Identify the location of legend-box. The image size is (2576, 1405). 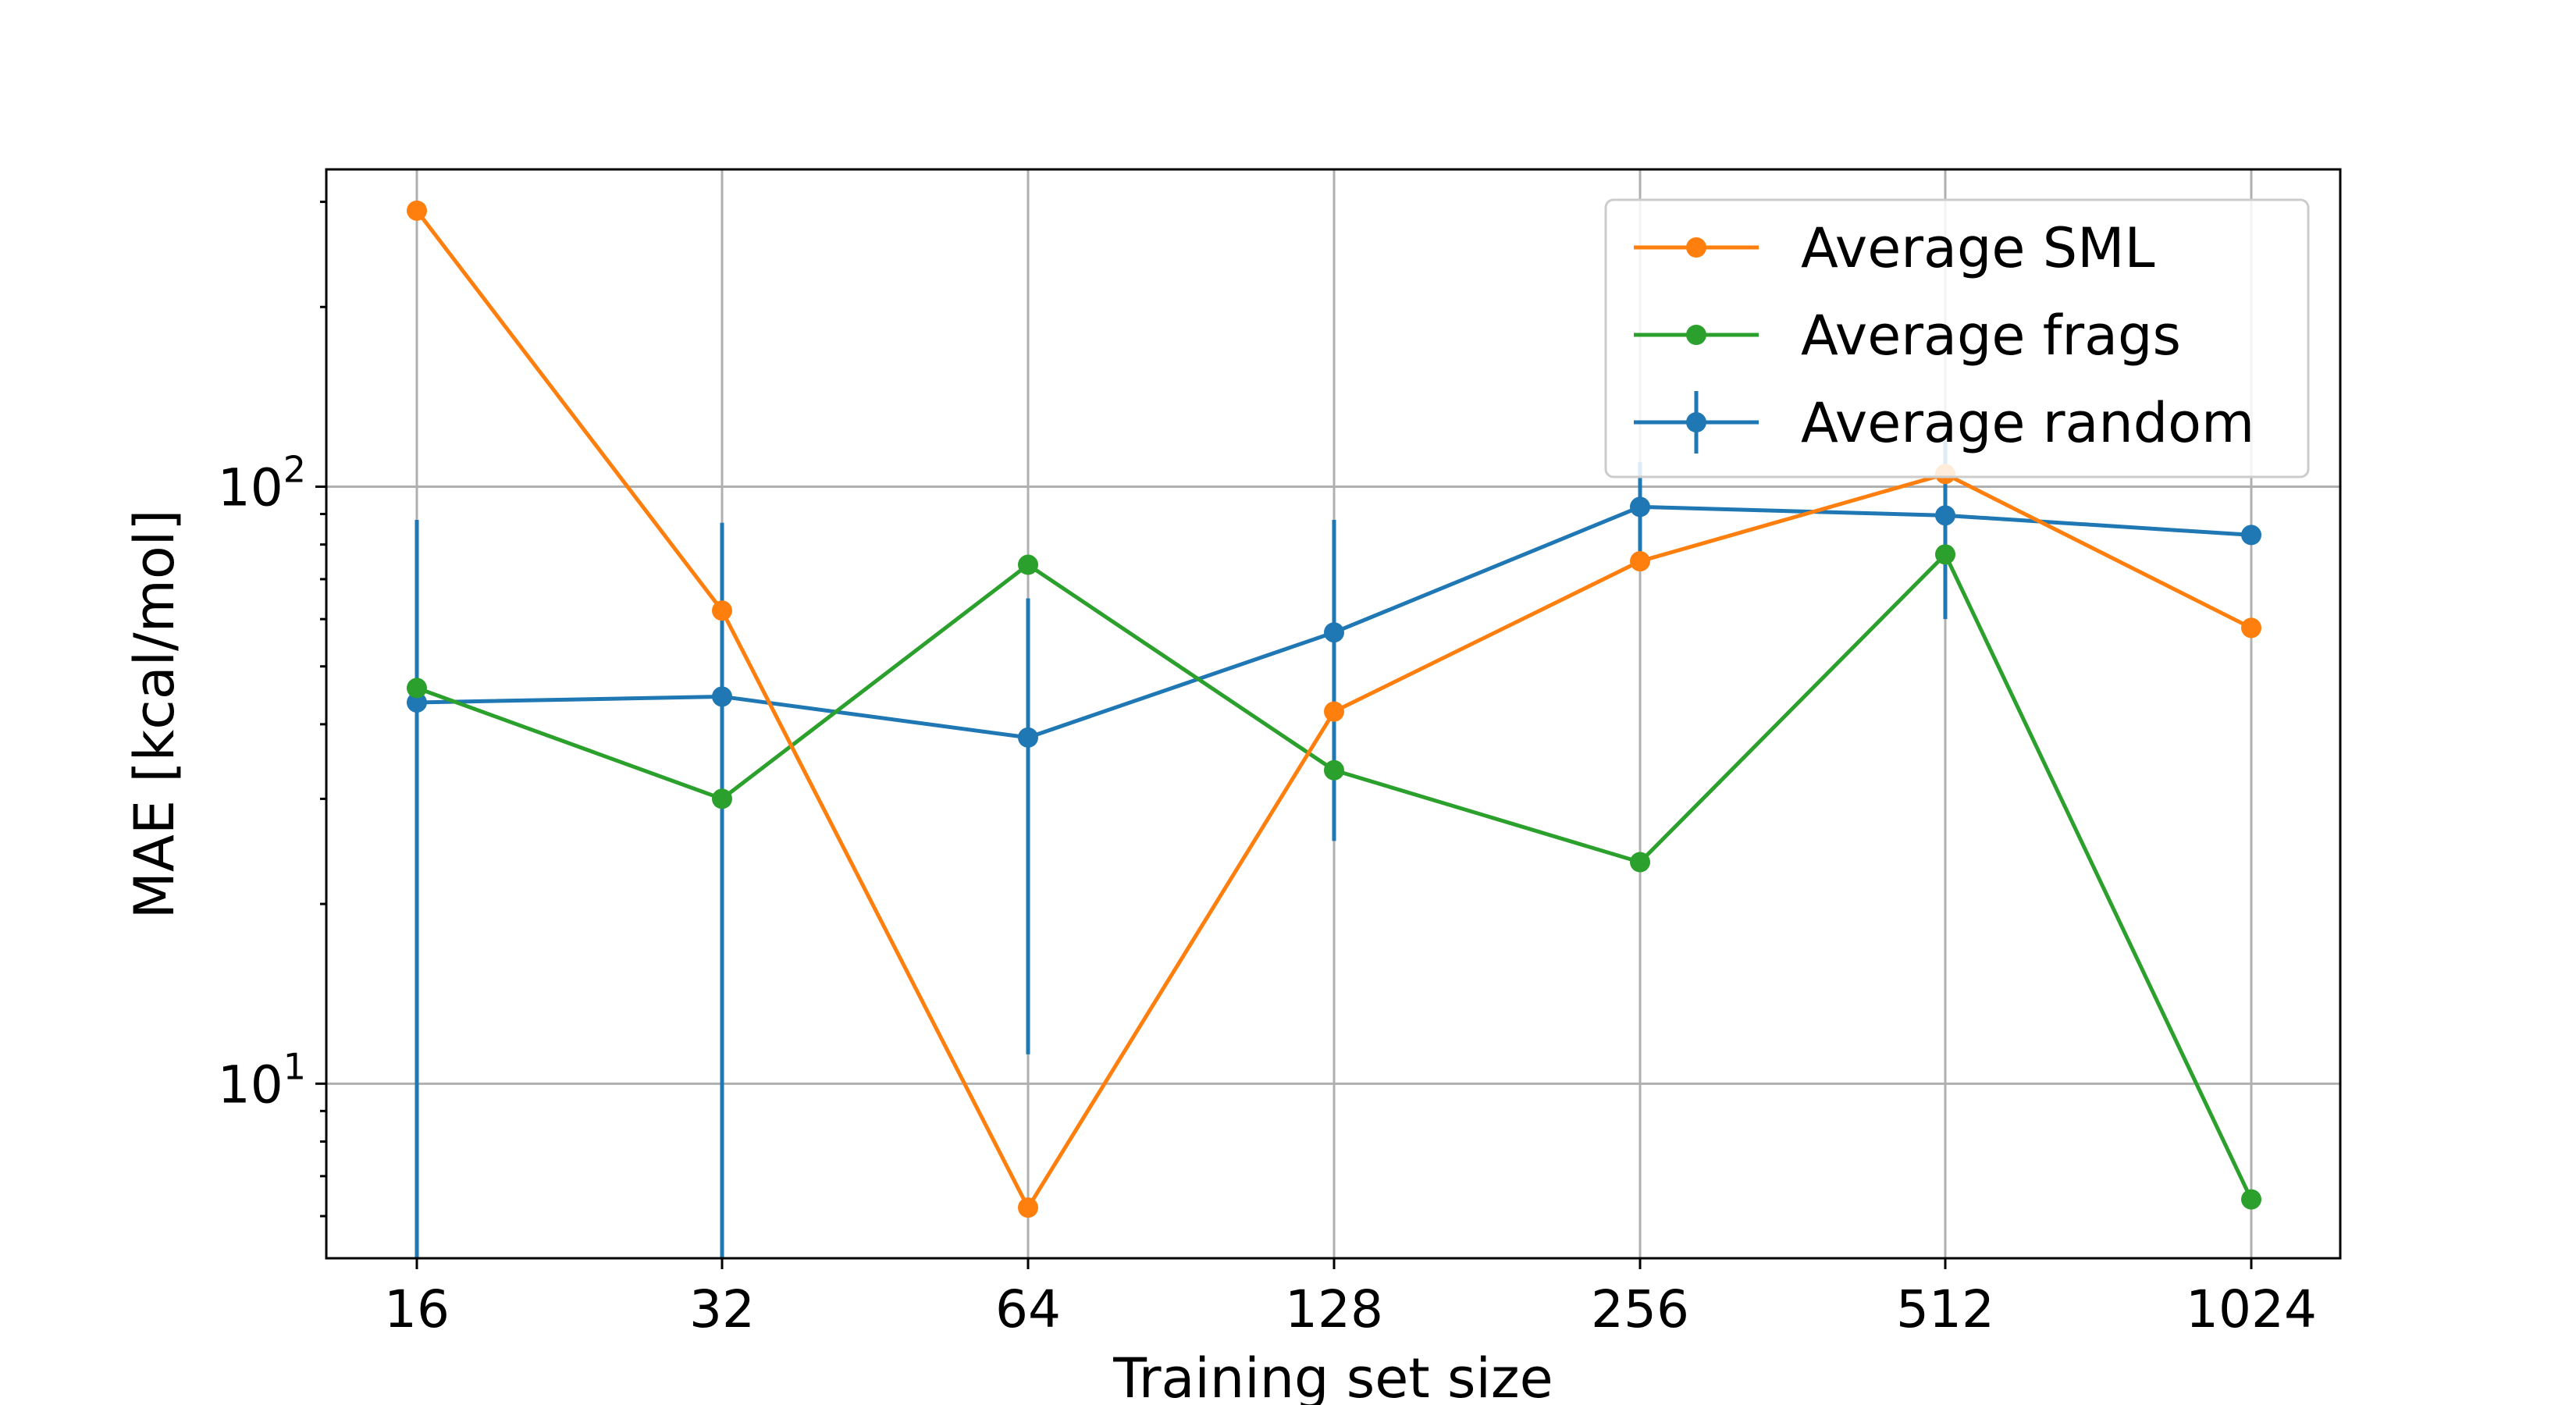
(1957, 338).